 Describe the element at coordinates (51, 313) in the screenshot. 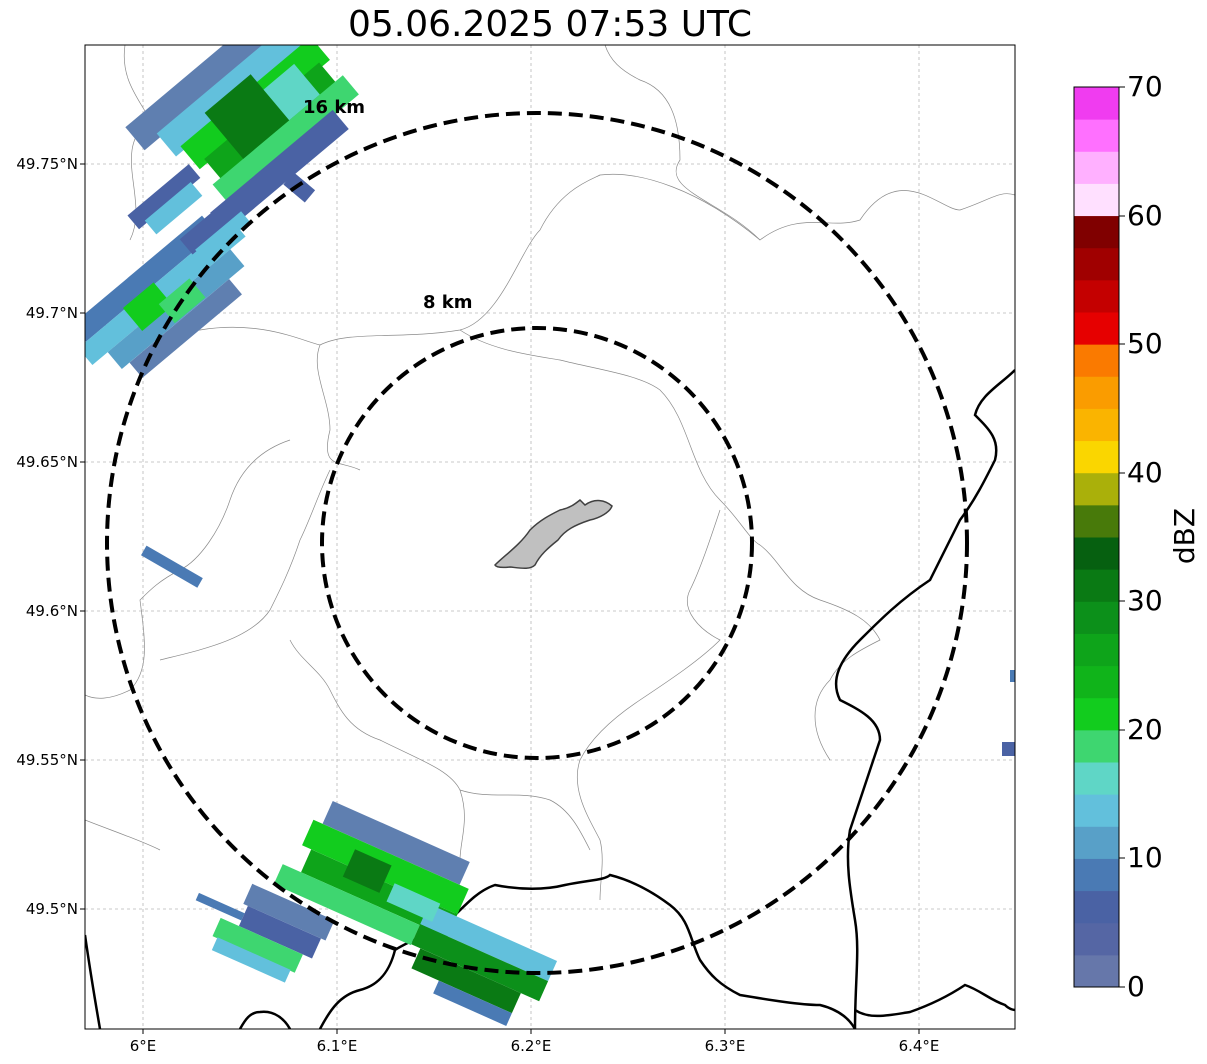

I see `lat-label: 49.7°N` at that location.